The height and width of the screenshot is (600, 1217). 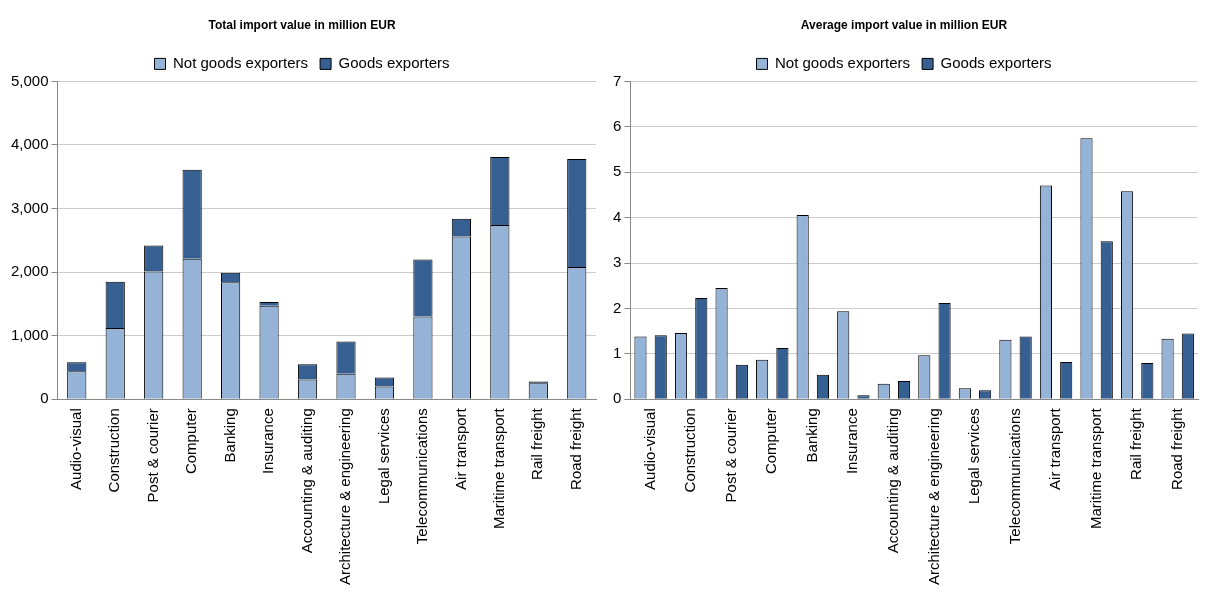 What do you see at coordinates (29, 334) in the screenshot?
I see `y-tick-label: 1,000` at bounding box center [29, 334].